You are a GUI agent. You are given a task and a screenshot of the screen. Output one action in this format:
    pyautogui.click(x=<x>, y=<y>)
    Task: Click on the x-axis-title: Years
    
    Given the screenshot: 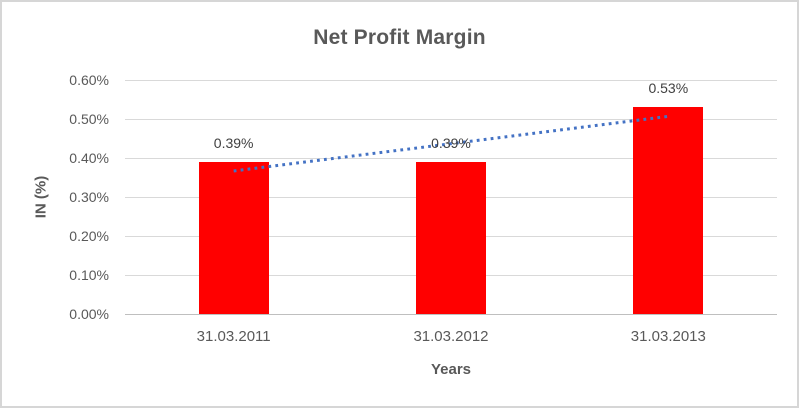 What is the action you would take?
    pyautogui.click(x=451, y=369)
    